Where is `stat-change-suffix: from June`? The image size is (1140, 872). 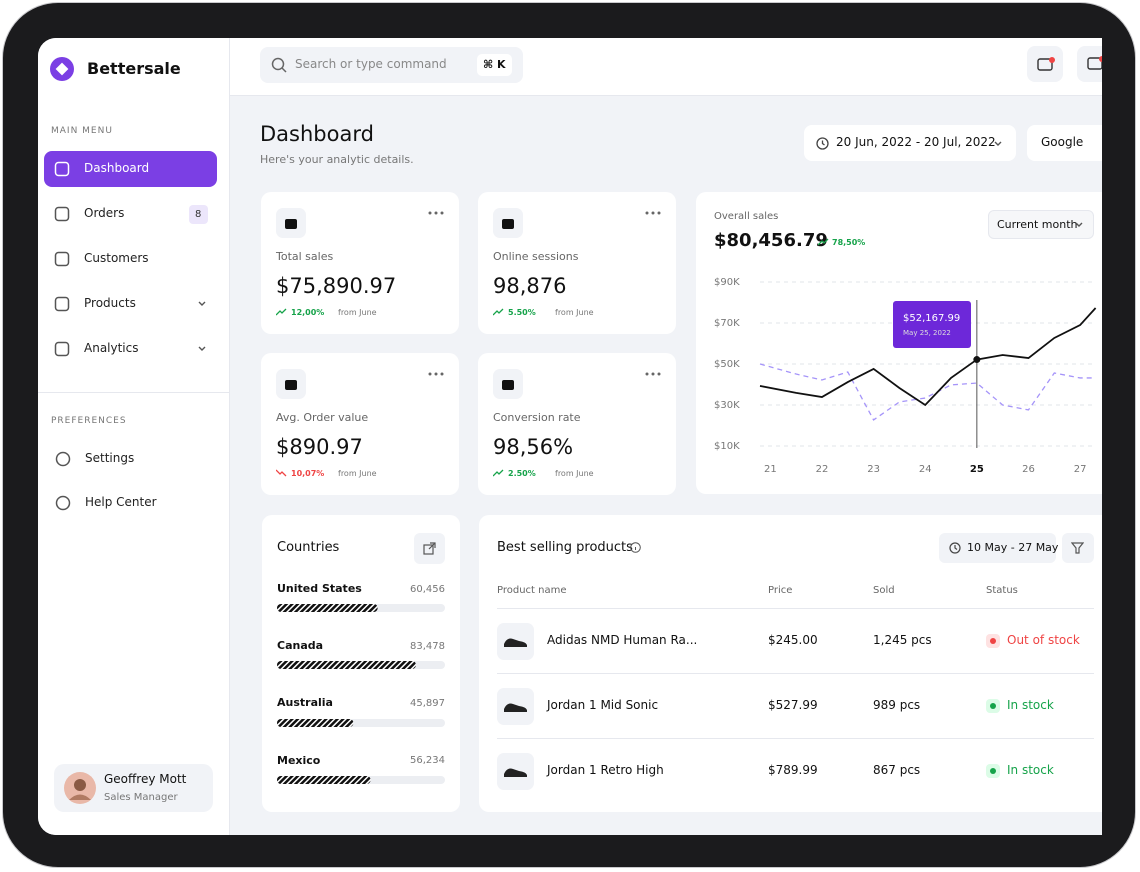 stat-change-suffix: from June is located at coordinates (574, 473).